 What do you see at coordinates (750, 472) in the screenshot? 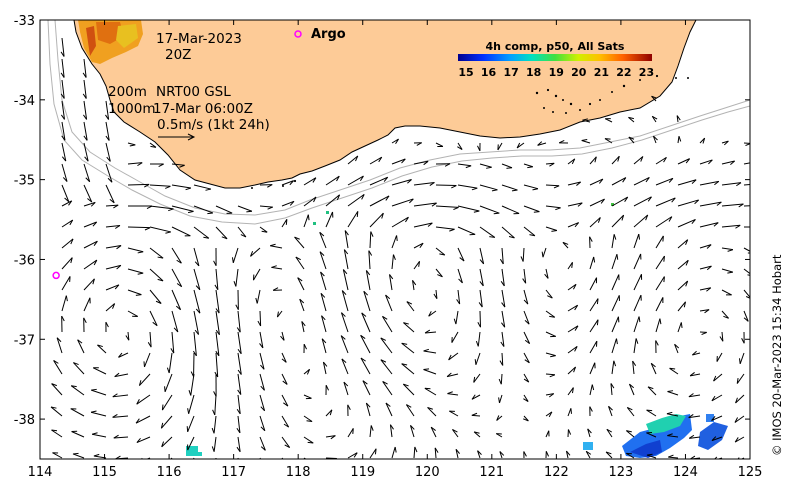
I see `x-tick-label: 125` at bounding box center [750, 472].